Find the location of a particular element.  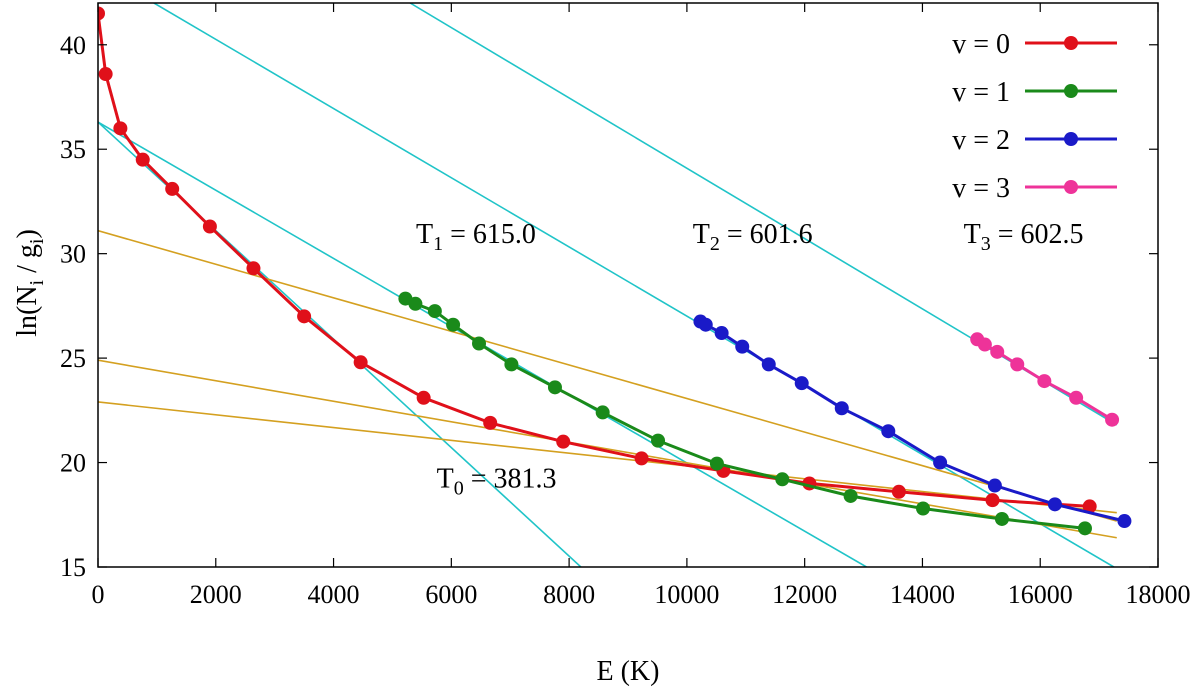

y-tick-label-25: 25 is located at coordinates (73, 358).